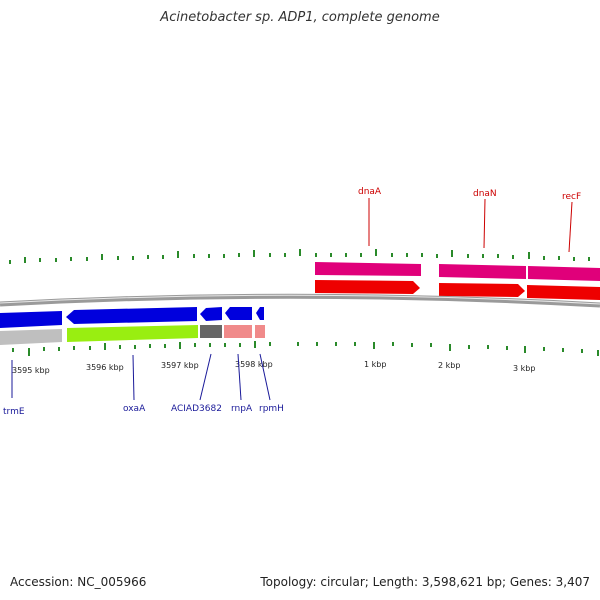 This screenshot has width=600, height=600. What do you see at coordinates (367, 287) in the screenshot?
I see `cds-arrow-dnaA` at bounding box center [367, 287].